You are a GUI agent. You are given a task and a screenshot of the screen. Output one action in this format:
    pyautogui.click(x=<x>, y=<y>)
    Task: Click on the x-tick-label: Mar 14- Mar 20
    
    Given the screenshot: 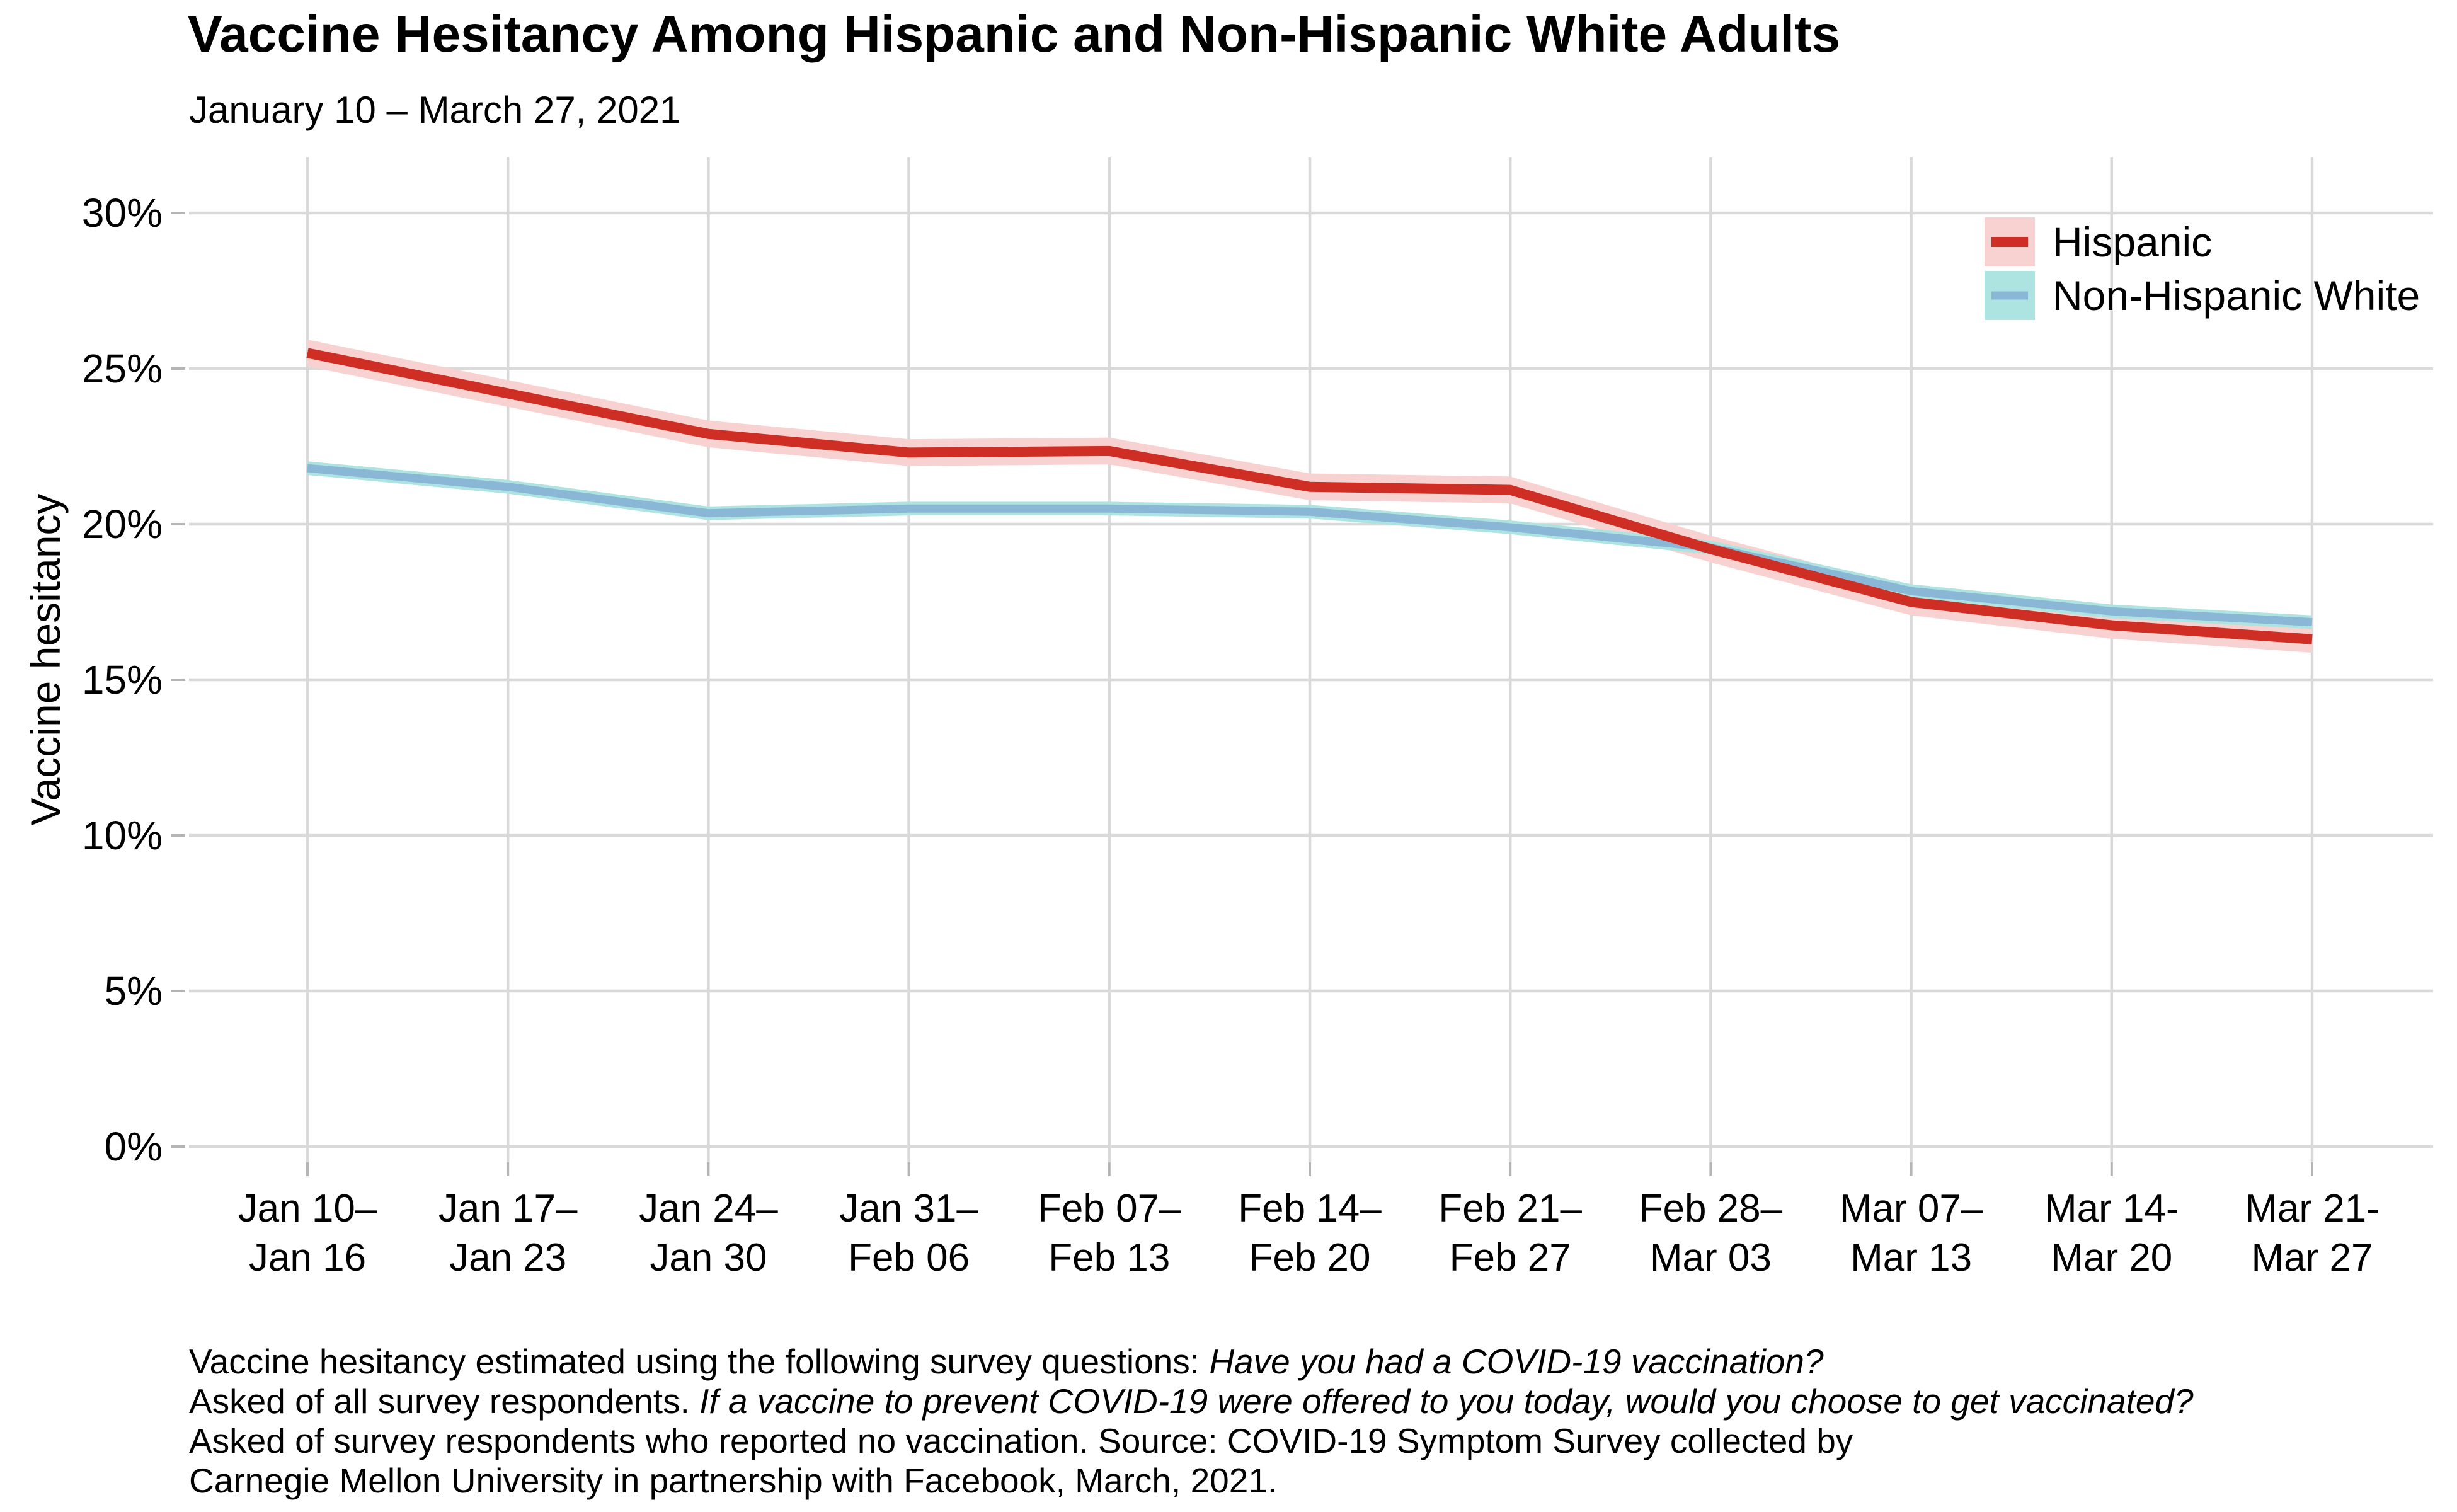 What is the action you would take?
    pyautogui.click(x=2111, y=1233)
    